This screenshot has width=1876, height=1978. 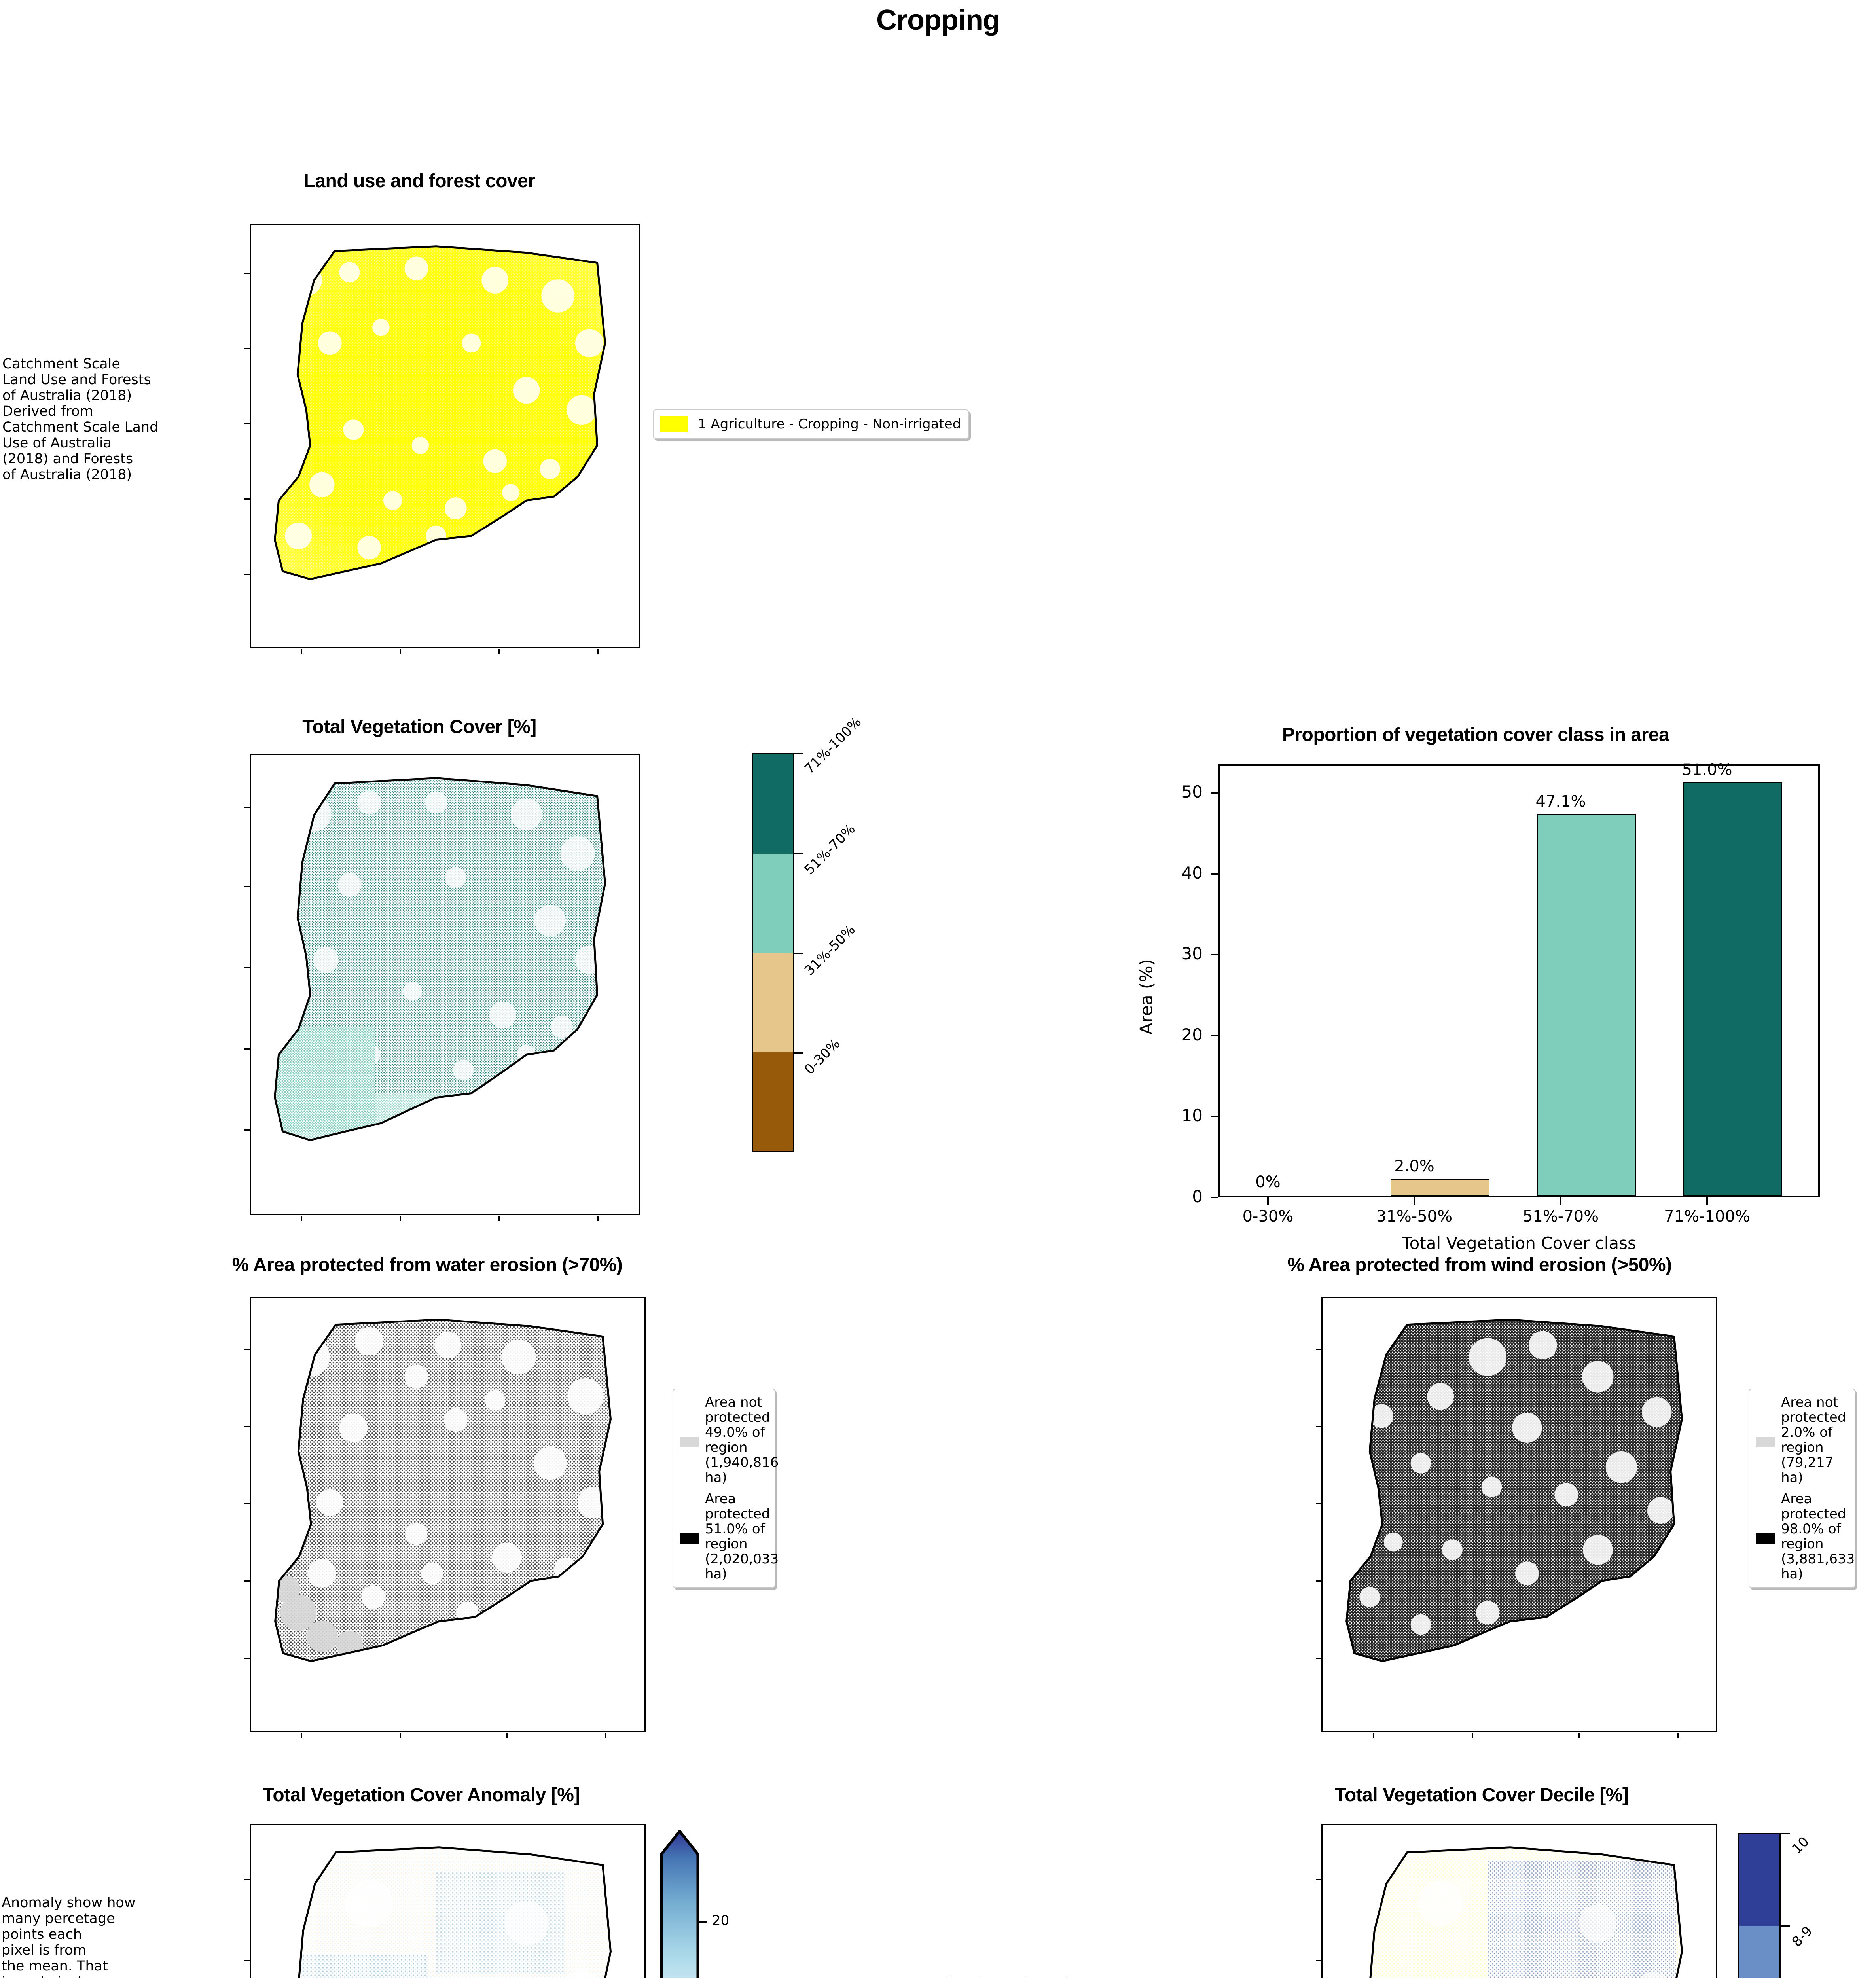 I want to click on decile-map, so click(x=1519, y=1901).